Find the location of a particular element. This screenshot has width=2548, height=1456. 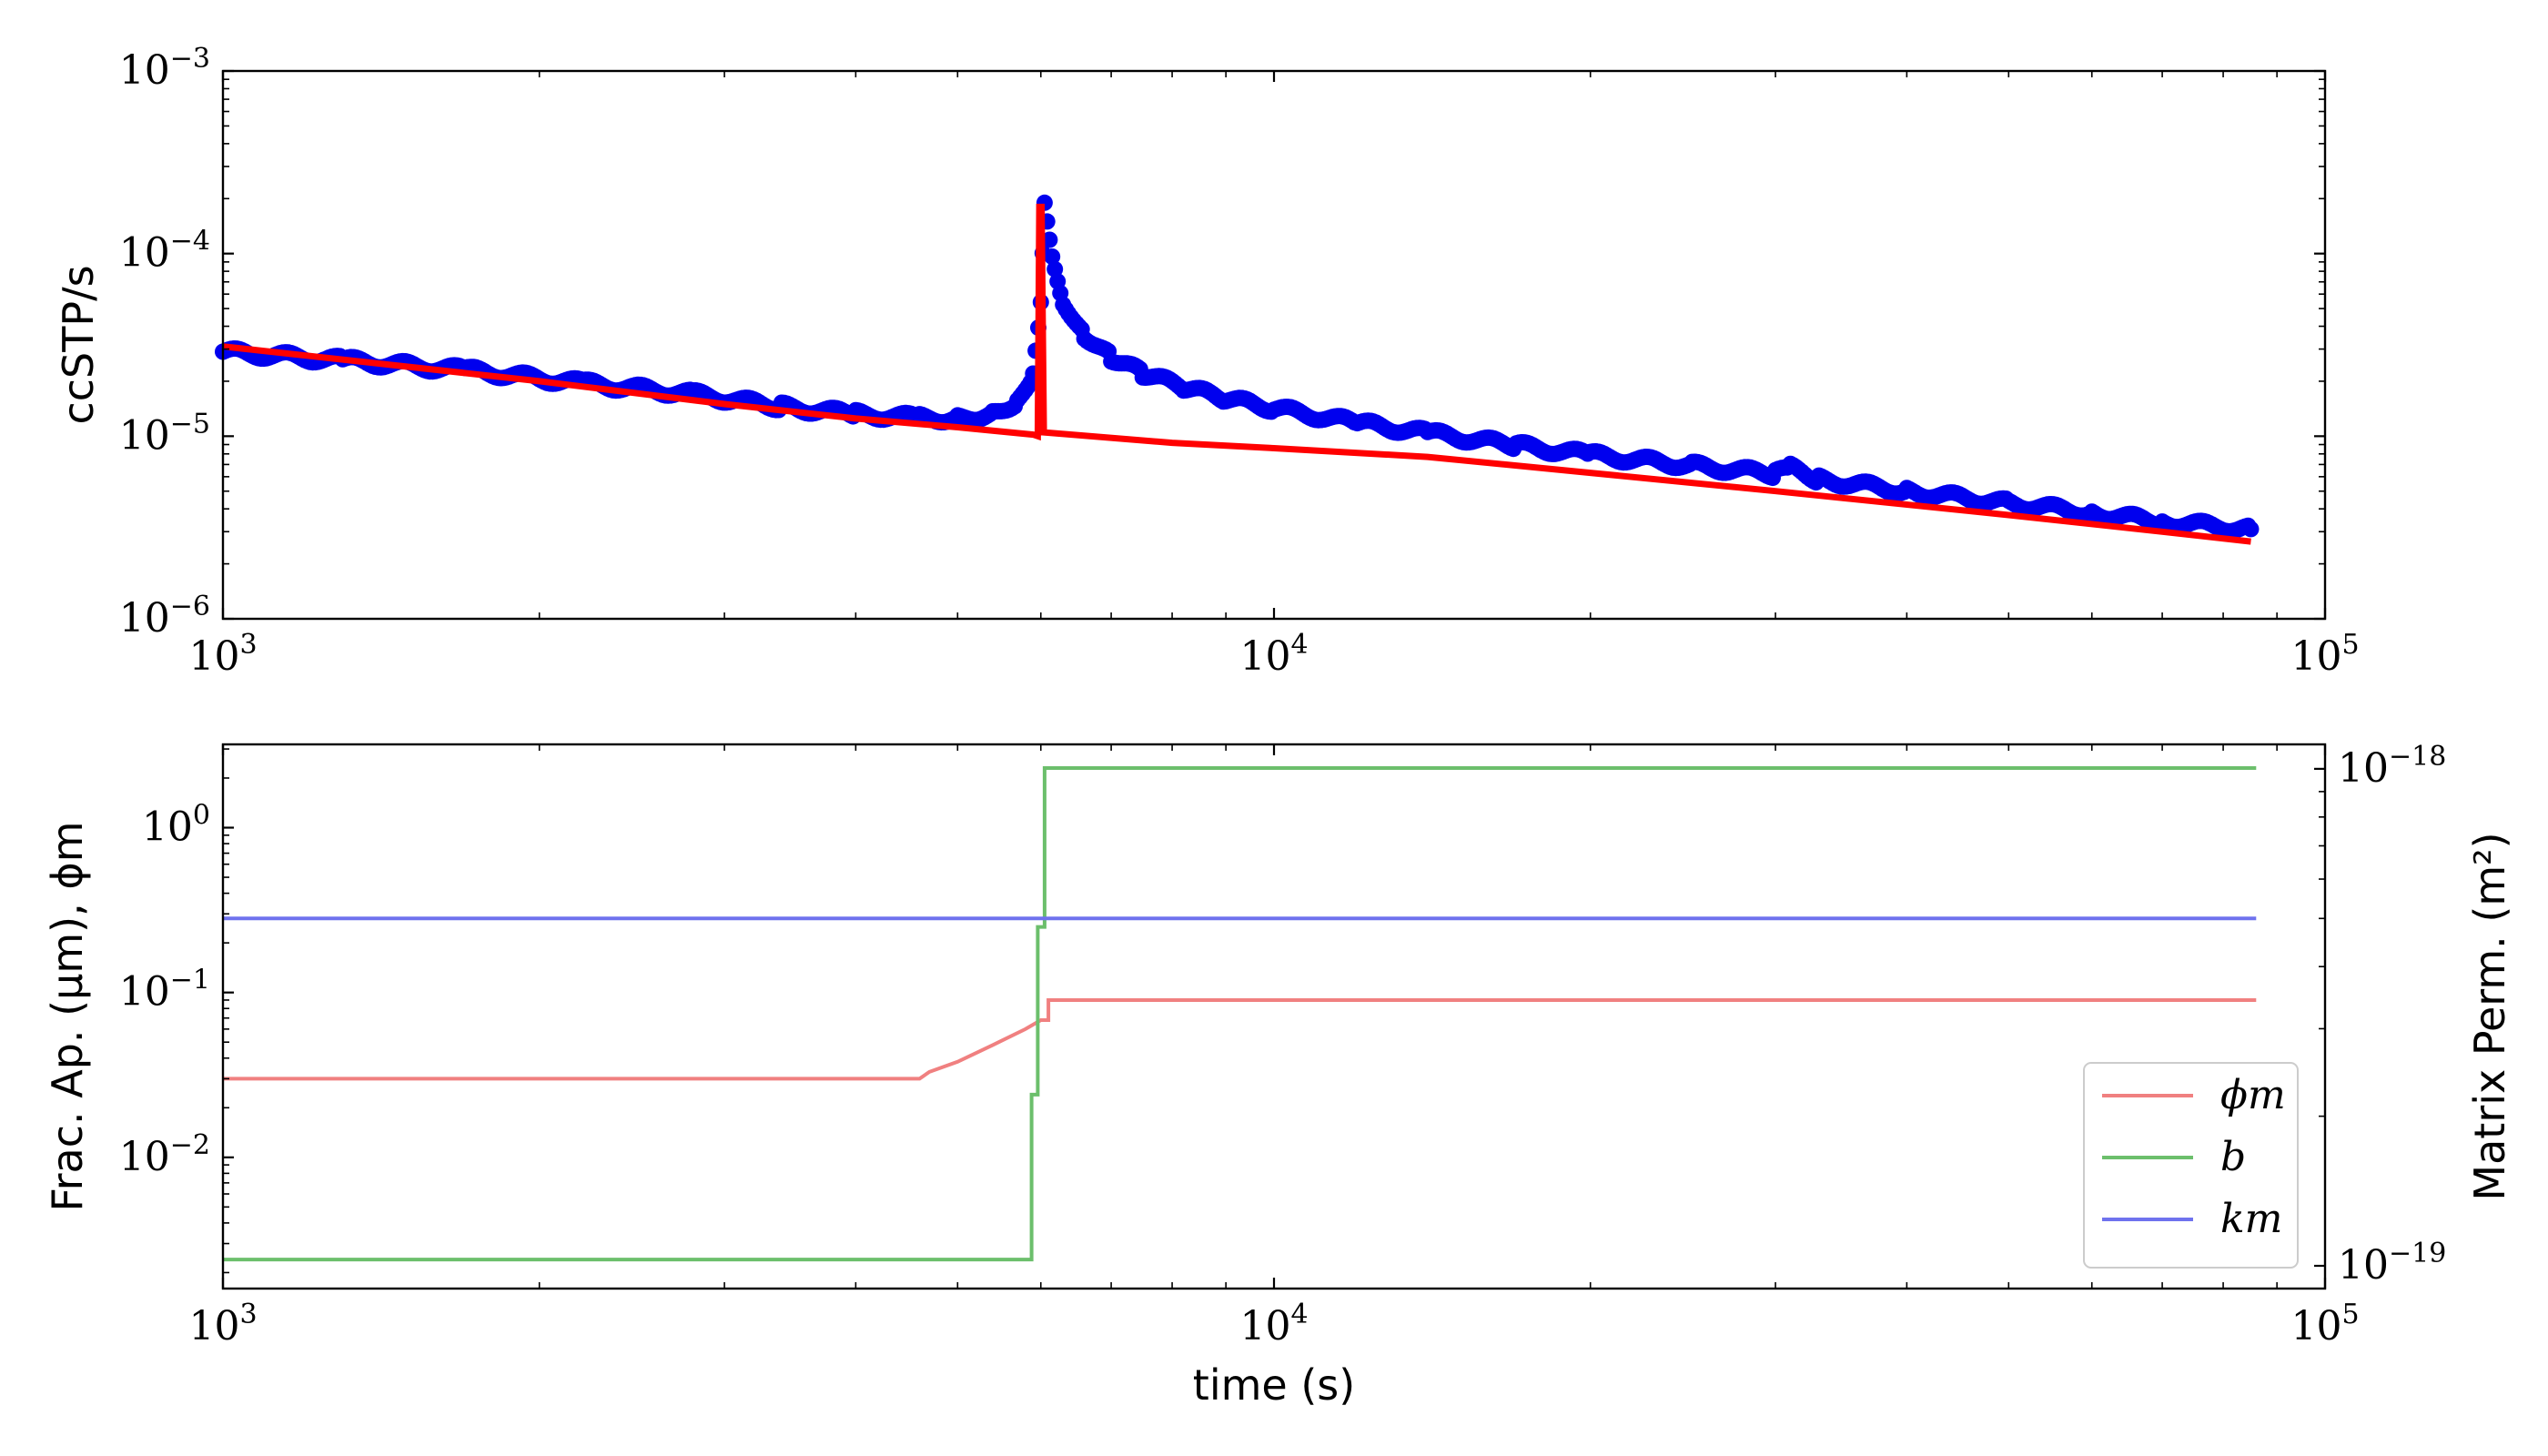

bottom-ylabel-right: Matrix Perm. (m²) is located at coordinates (2489, 1016).